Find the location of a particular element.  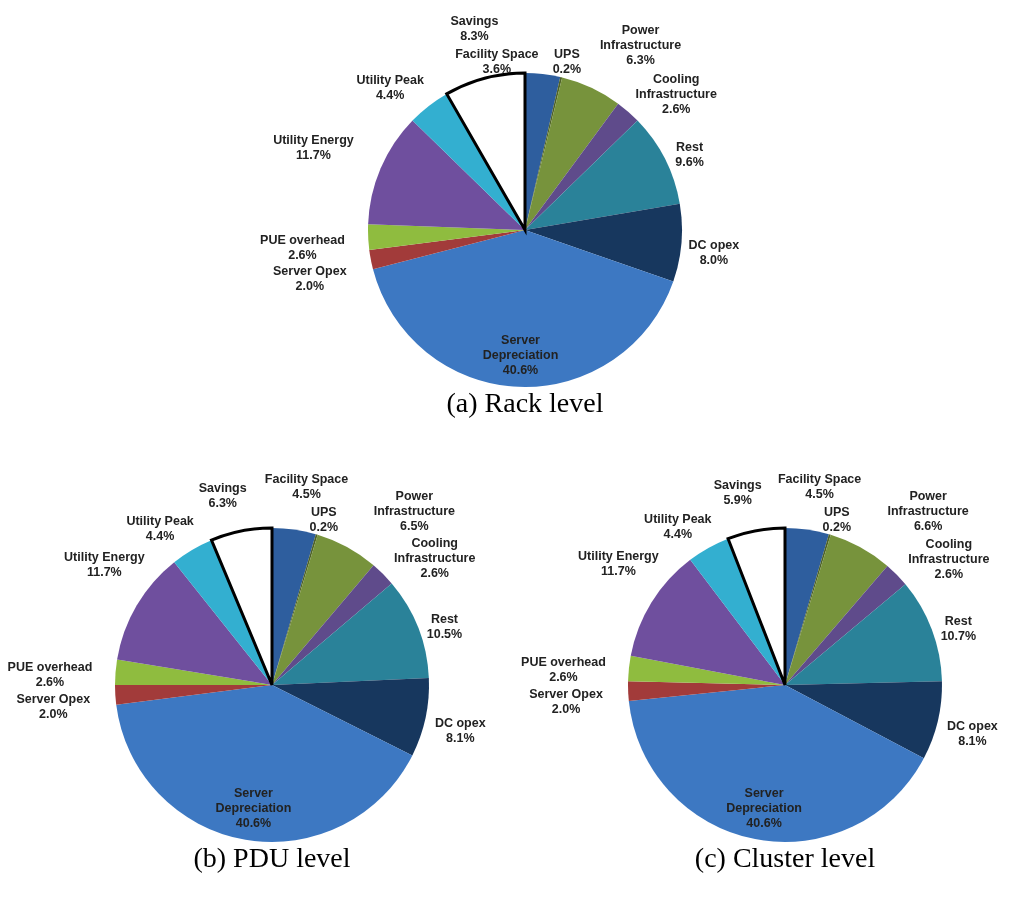

data-label: 8.3% is located at coordinates (474, 36).